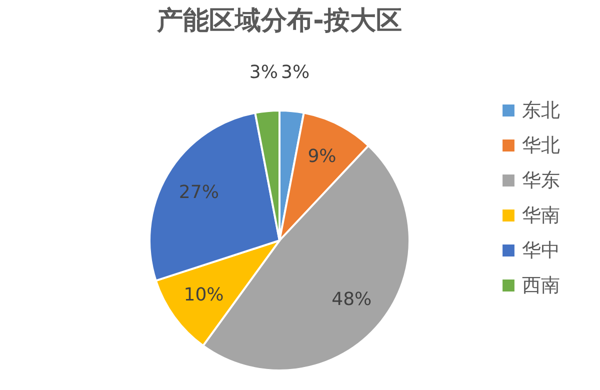 This screenshot has width=600, height=390. I want to click on data-label: 48%, so click(352, 299).